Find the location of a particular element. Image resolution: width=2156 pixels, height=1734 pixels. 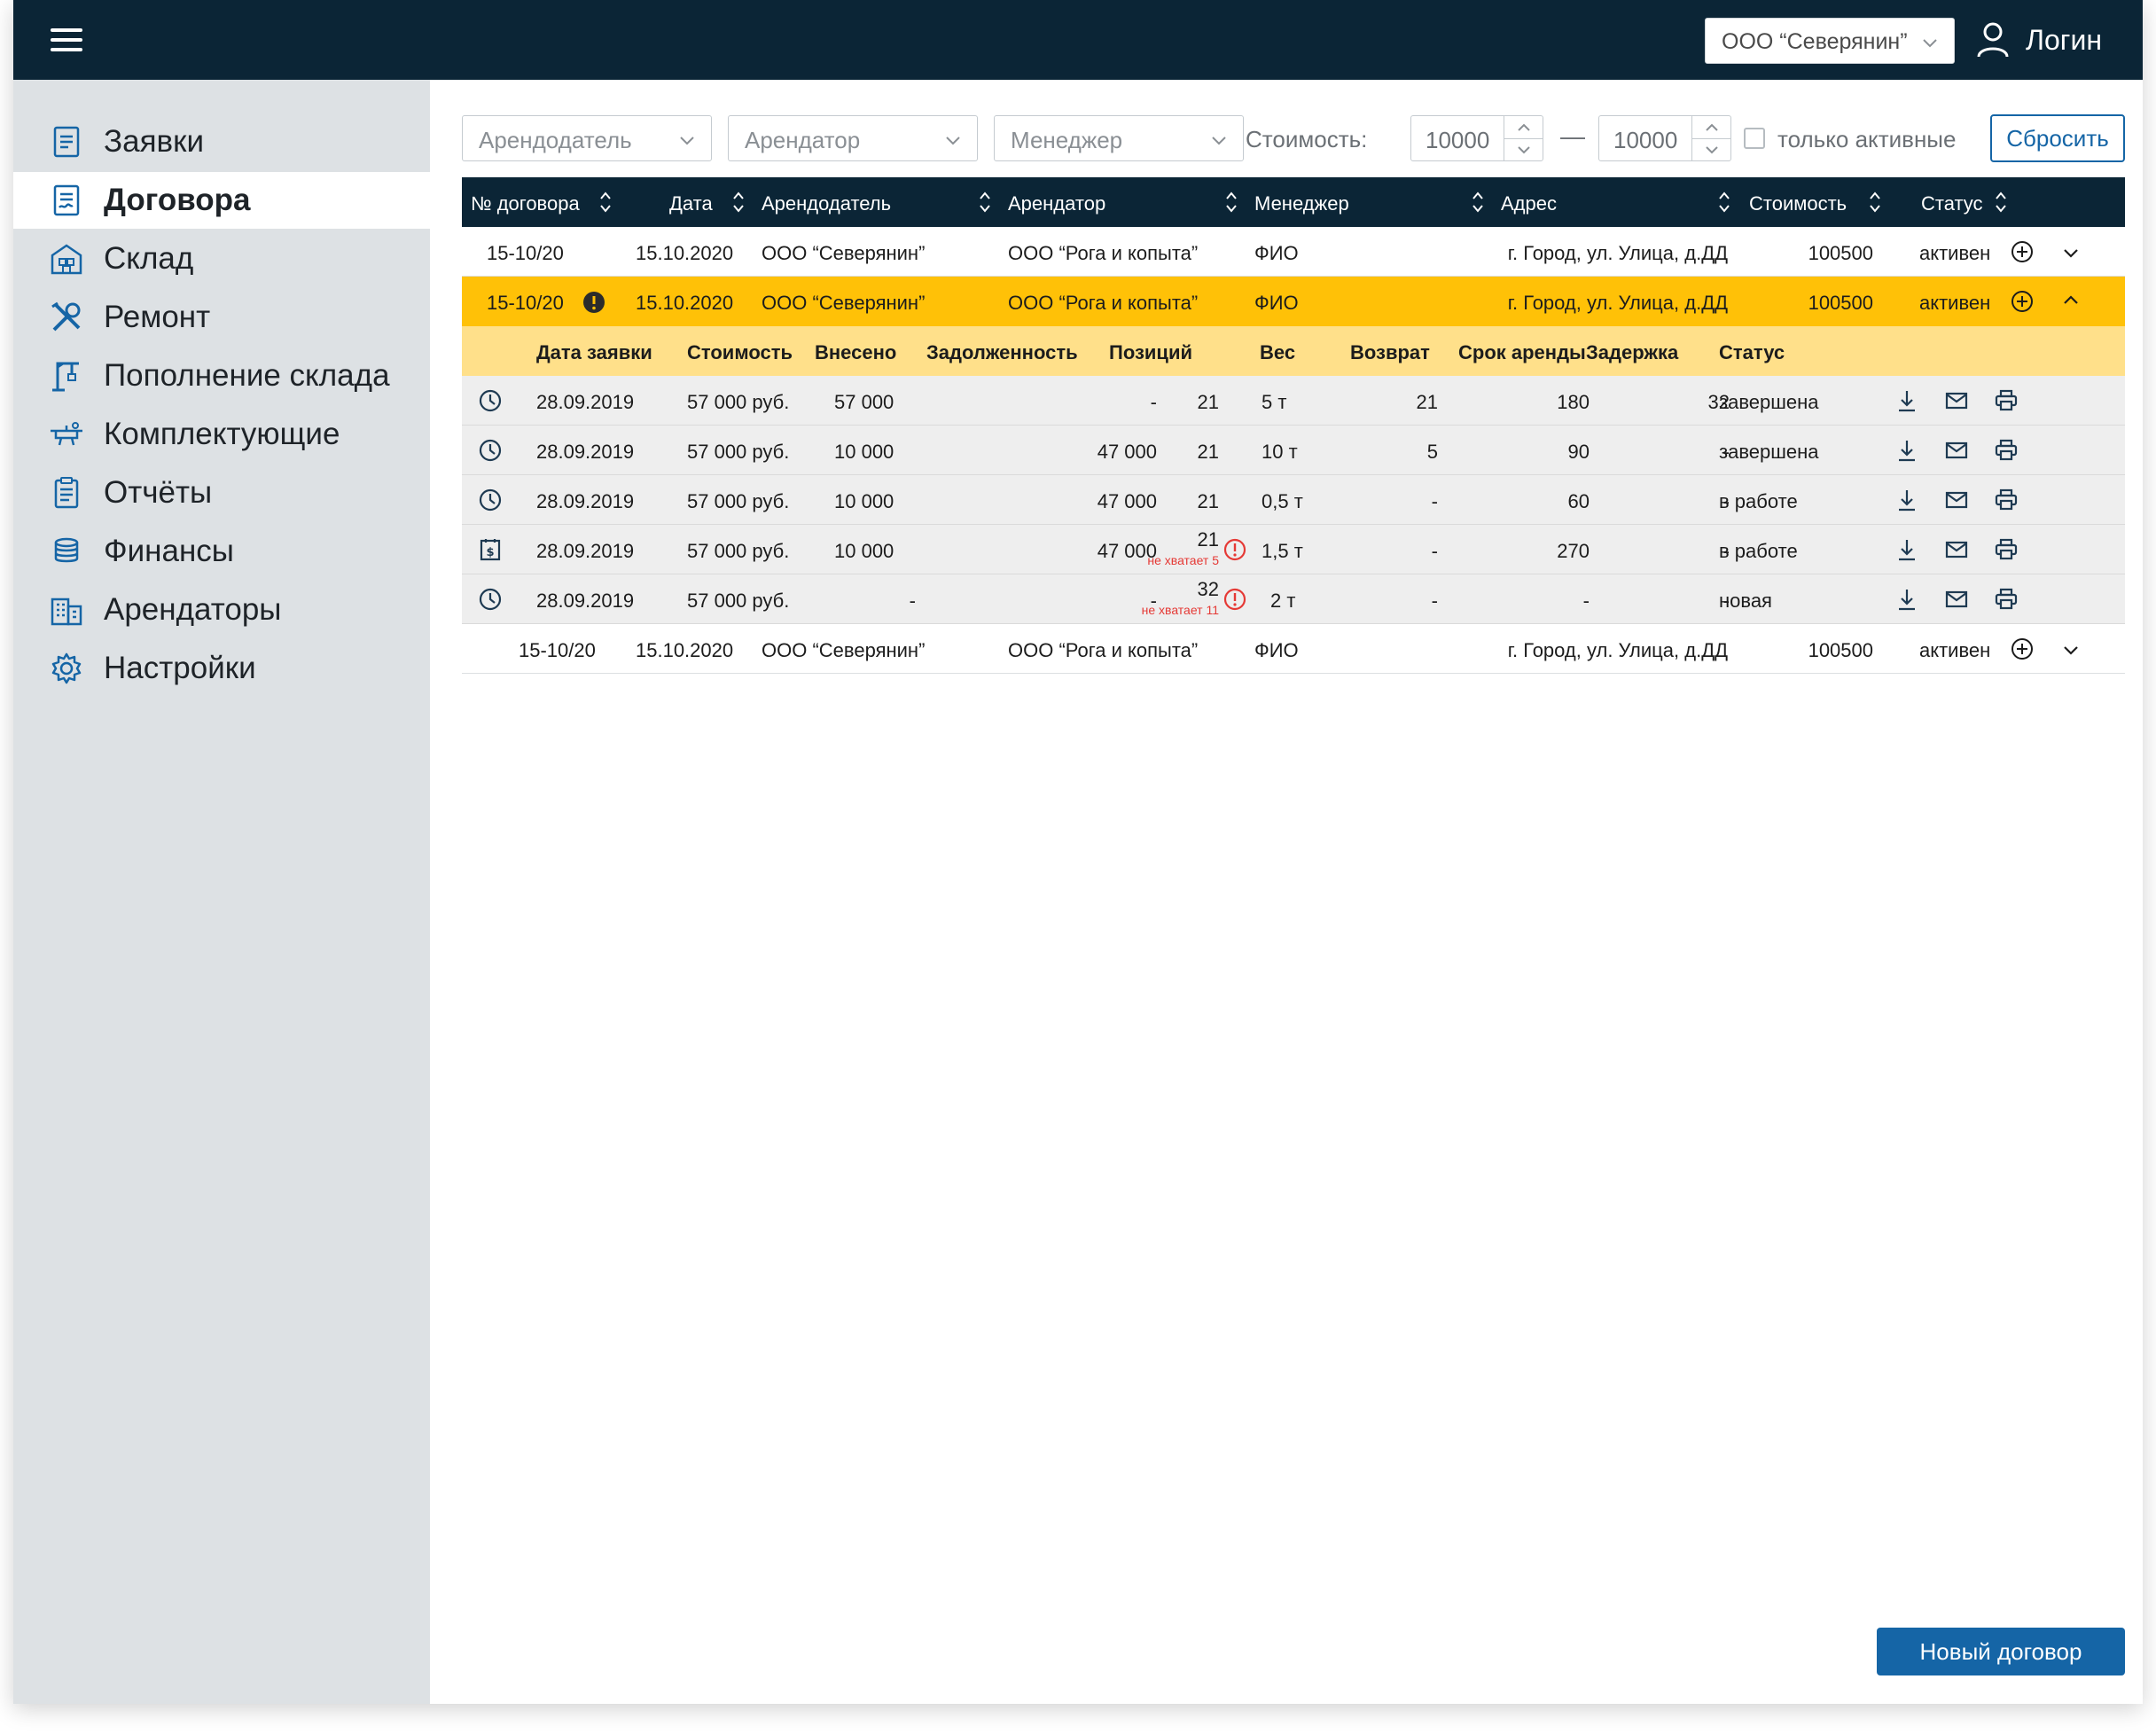

cost-to-stepper is located at coordinates (1711, 138).